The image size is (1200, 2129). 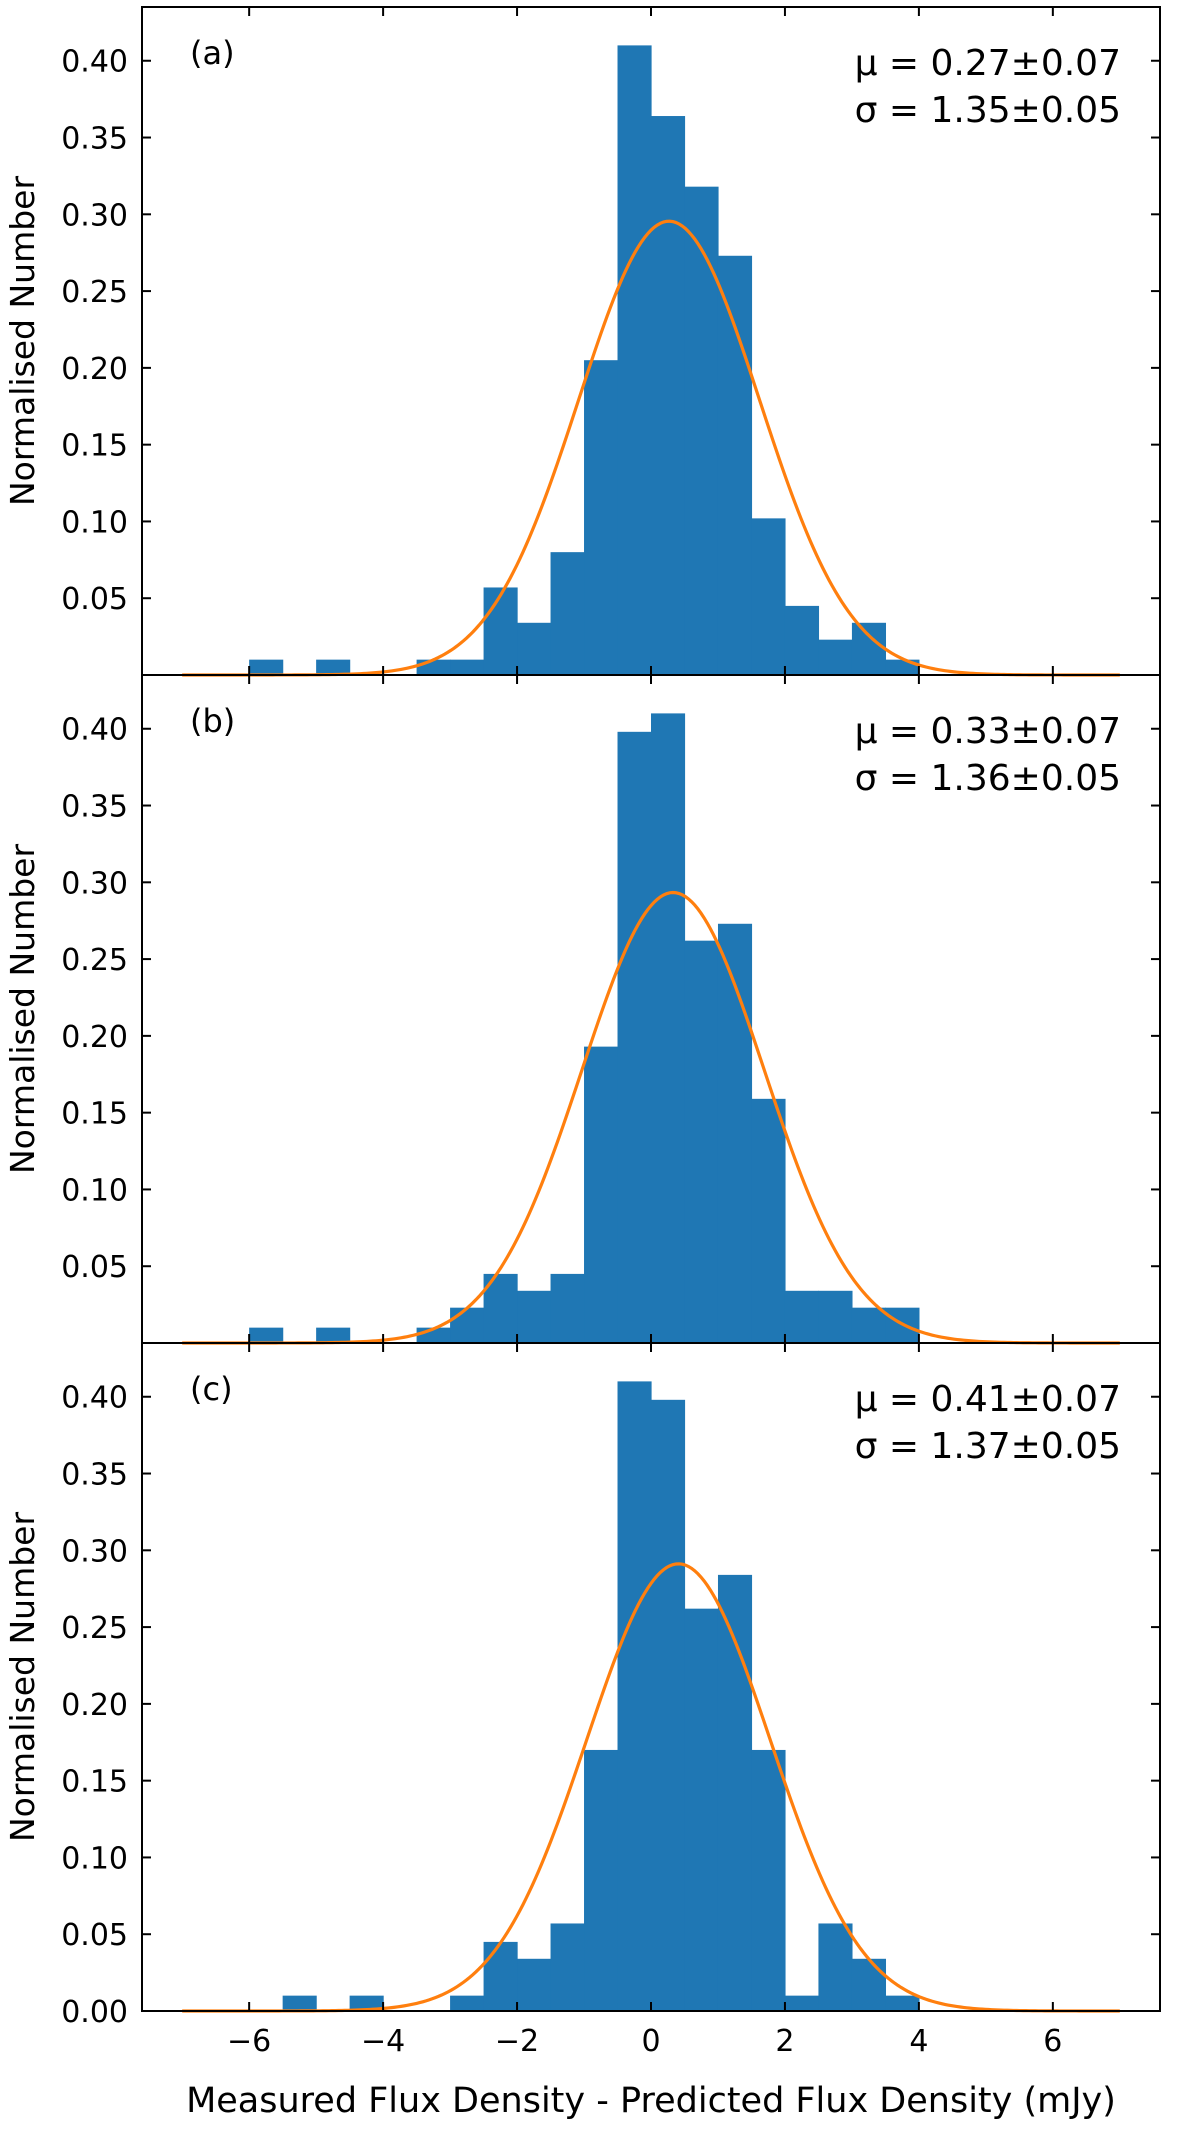 What do you see at coordinates (1052, 2041) in the screenshot?
I see `x-tick-label: 6` at bounding box center [1052, 2041].